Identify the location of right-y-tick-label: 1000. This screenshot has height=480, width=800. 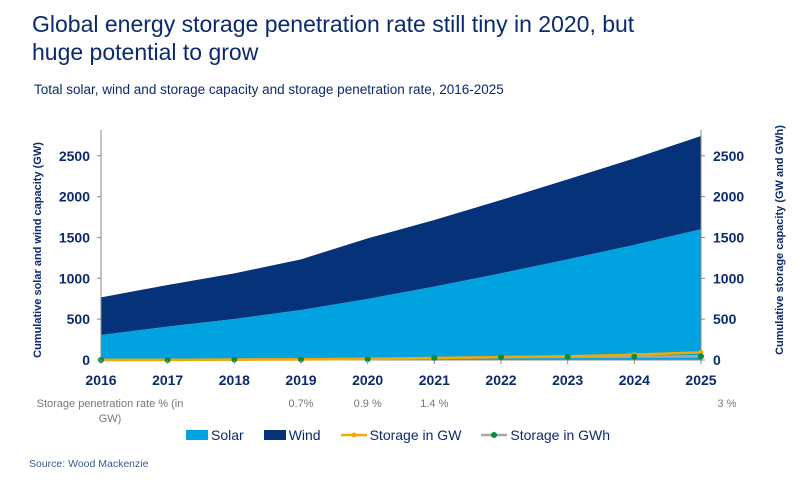
(728, 278).